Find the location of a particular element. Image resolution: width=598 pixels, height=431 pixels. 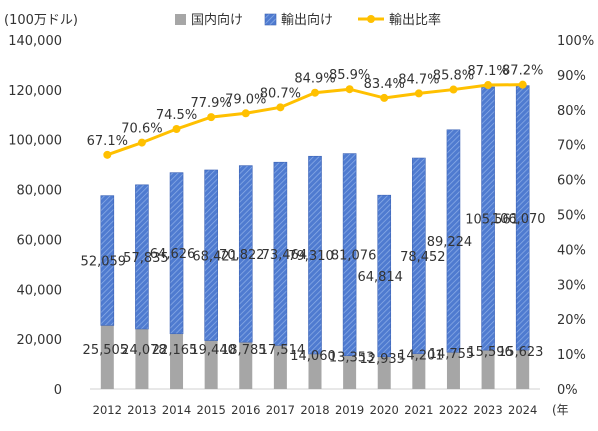

data-label-domestic: 22,165 is located at coordinates (175, 350).